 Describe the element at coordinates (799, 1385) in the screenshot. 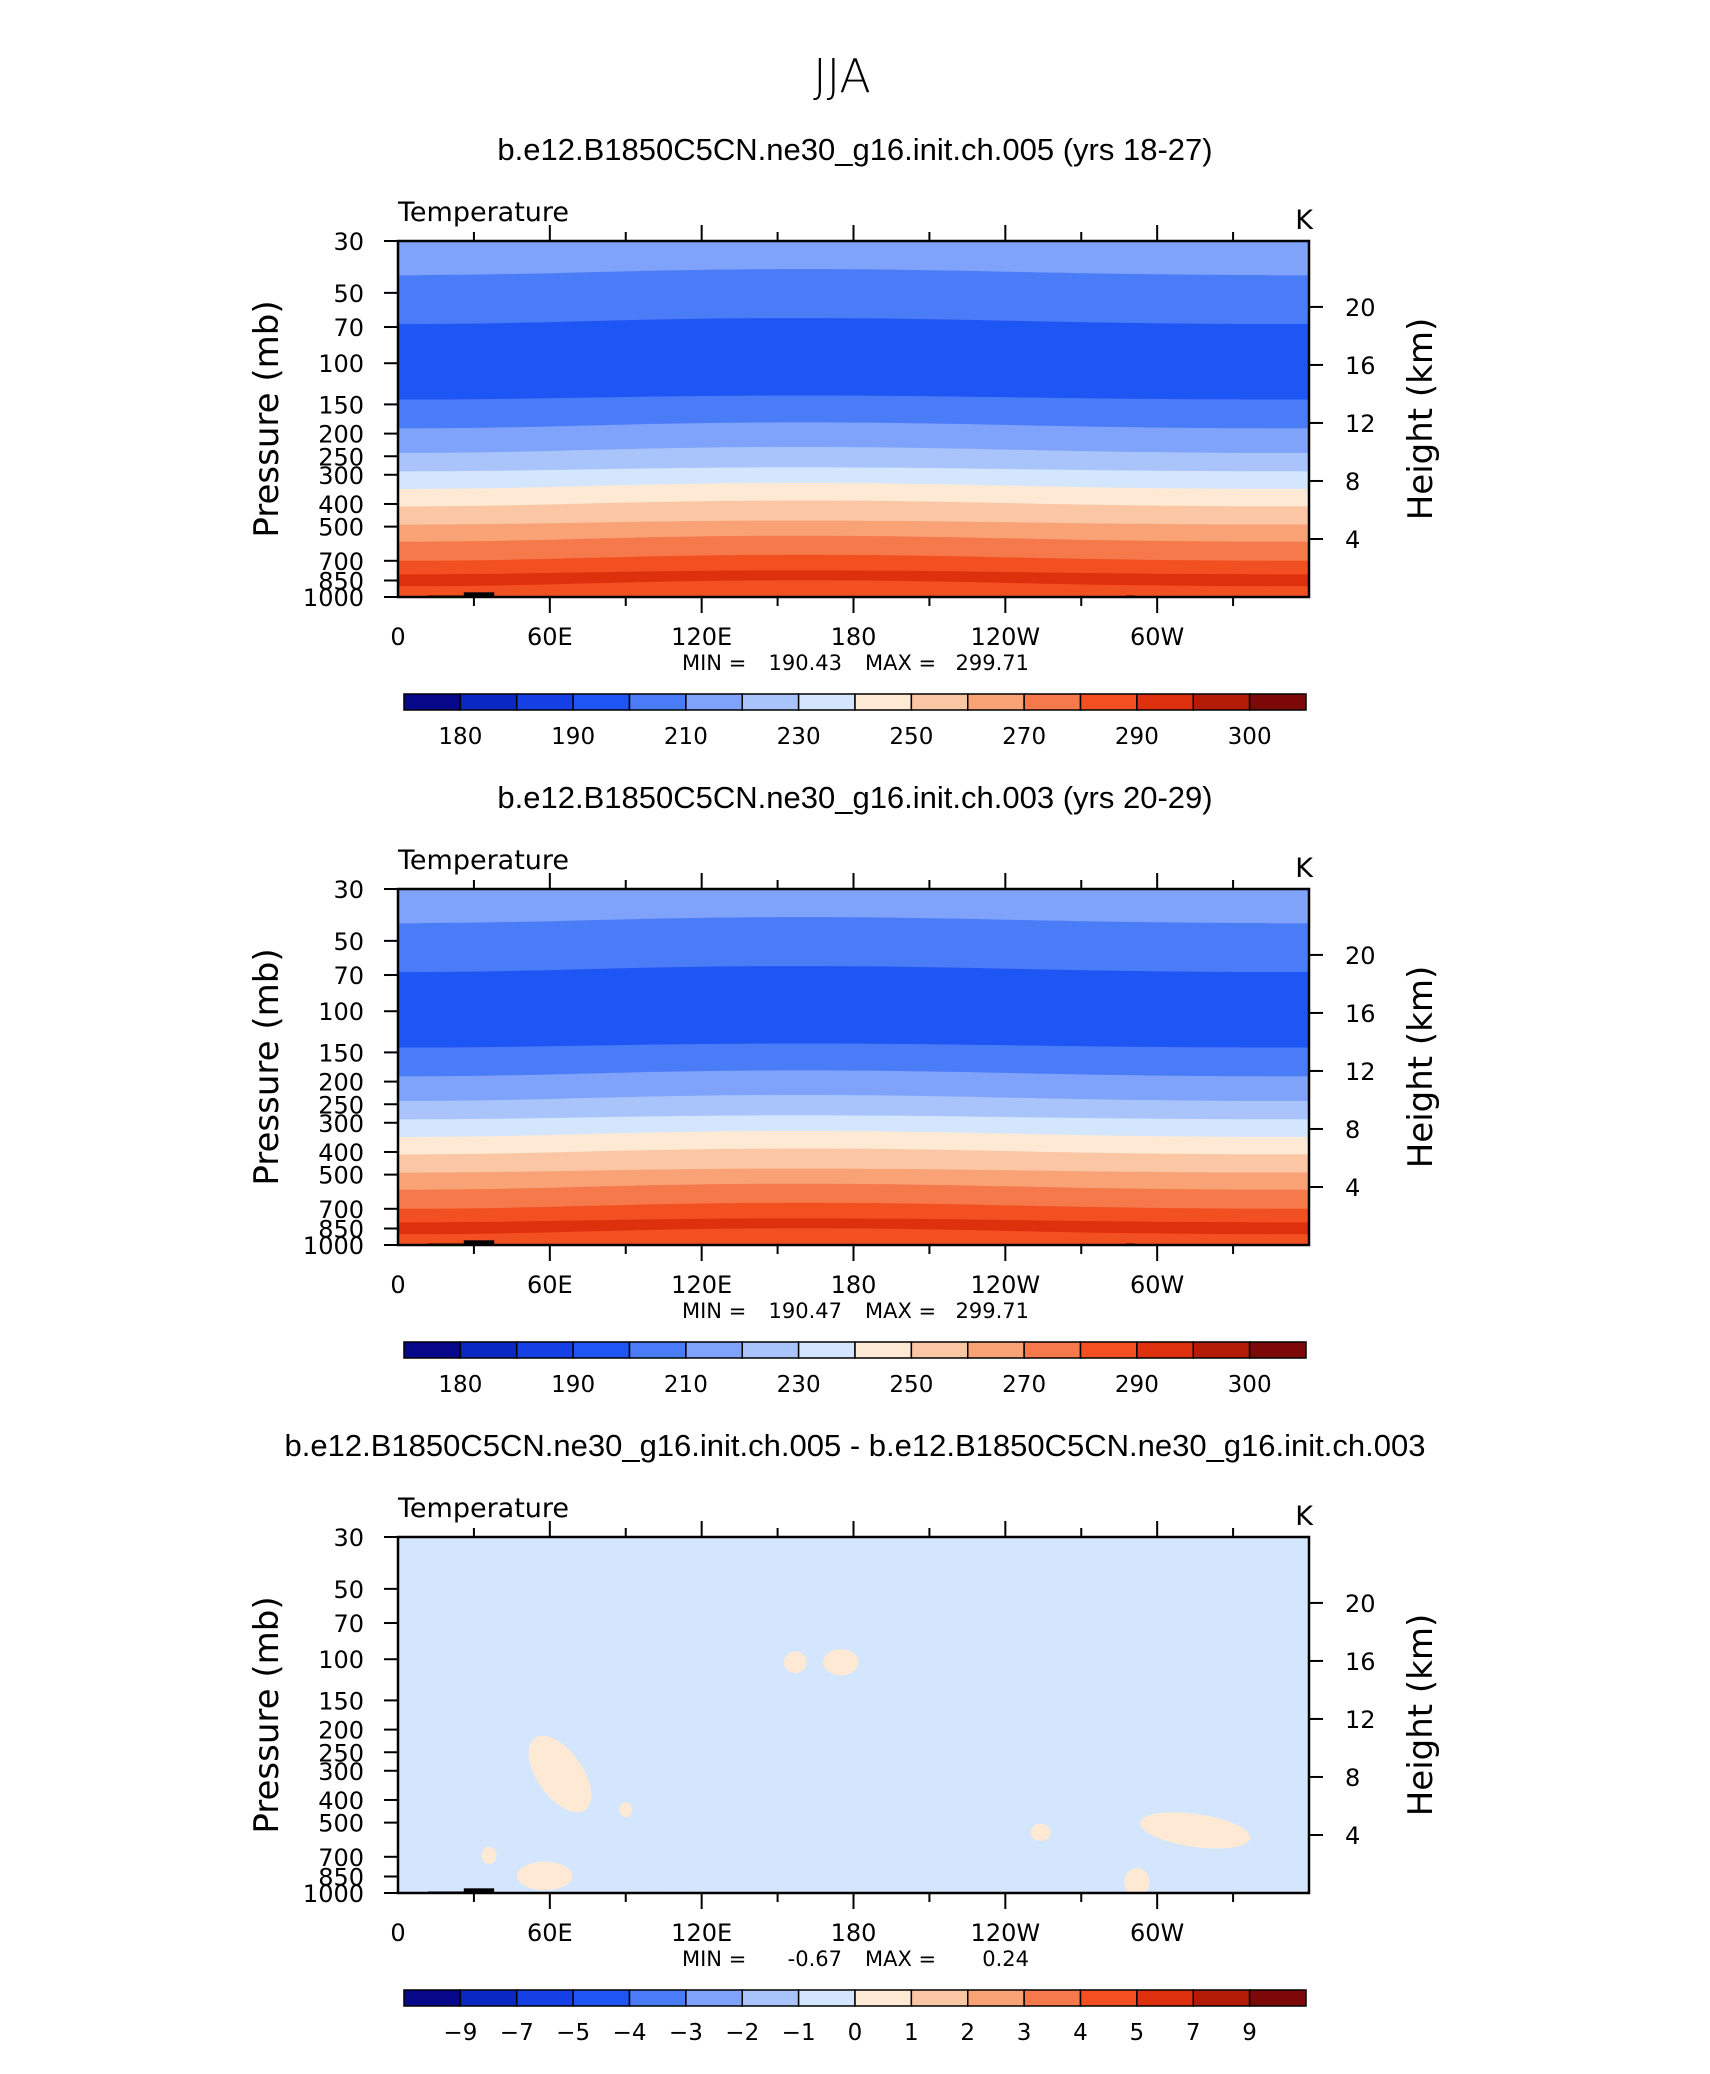

I see `colorbar-label: 230` at that location.